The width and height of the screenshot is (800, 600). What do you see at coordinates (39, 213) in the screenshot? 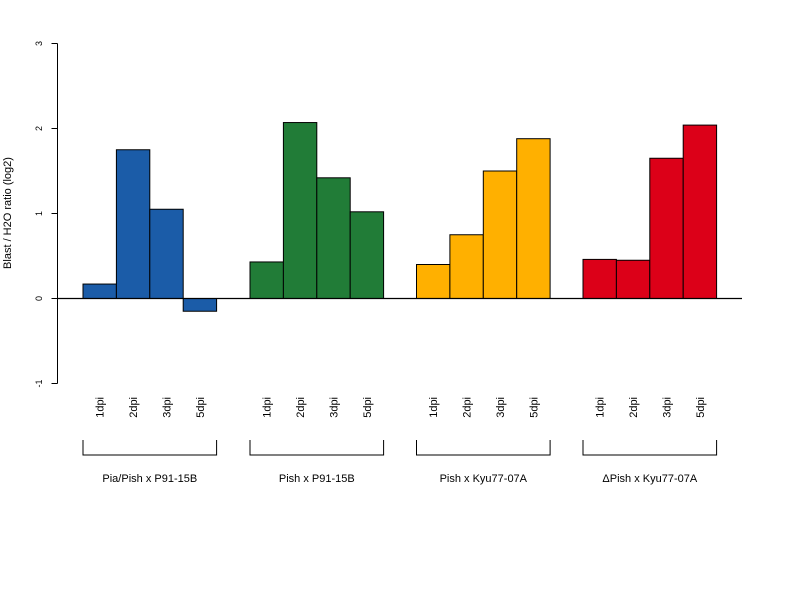
I see `y-tick-label: 1` at bounding box center [39, 213].